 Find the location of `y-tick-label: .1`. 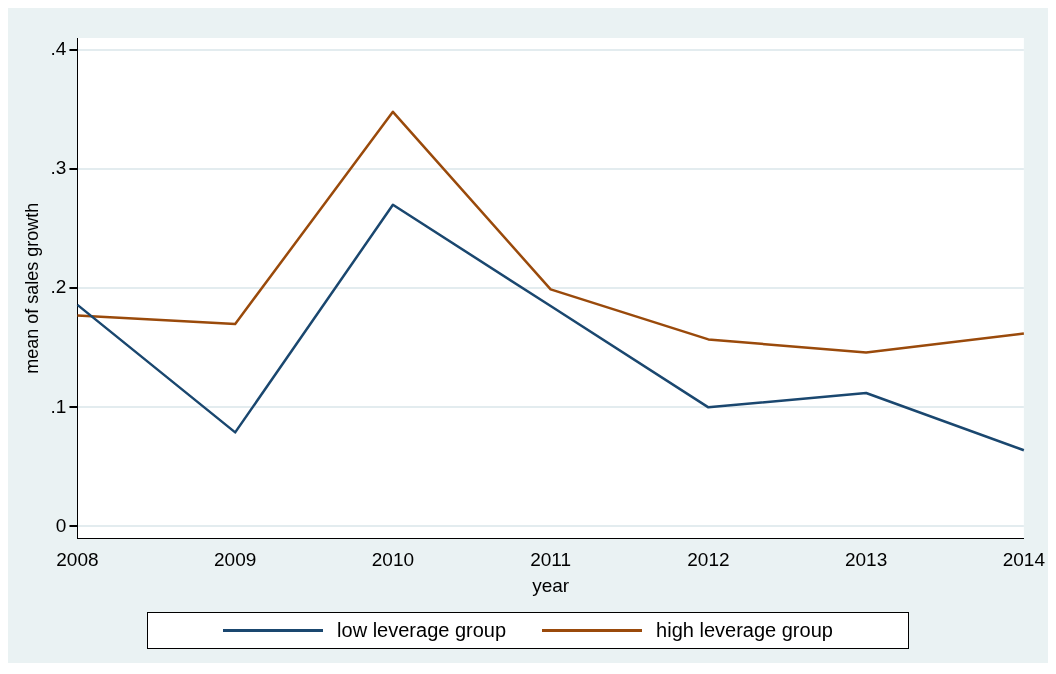

y-tick-label: .1 is located at coordinates (58, 406).